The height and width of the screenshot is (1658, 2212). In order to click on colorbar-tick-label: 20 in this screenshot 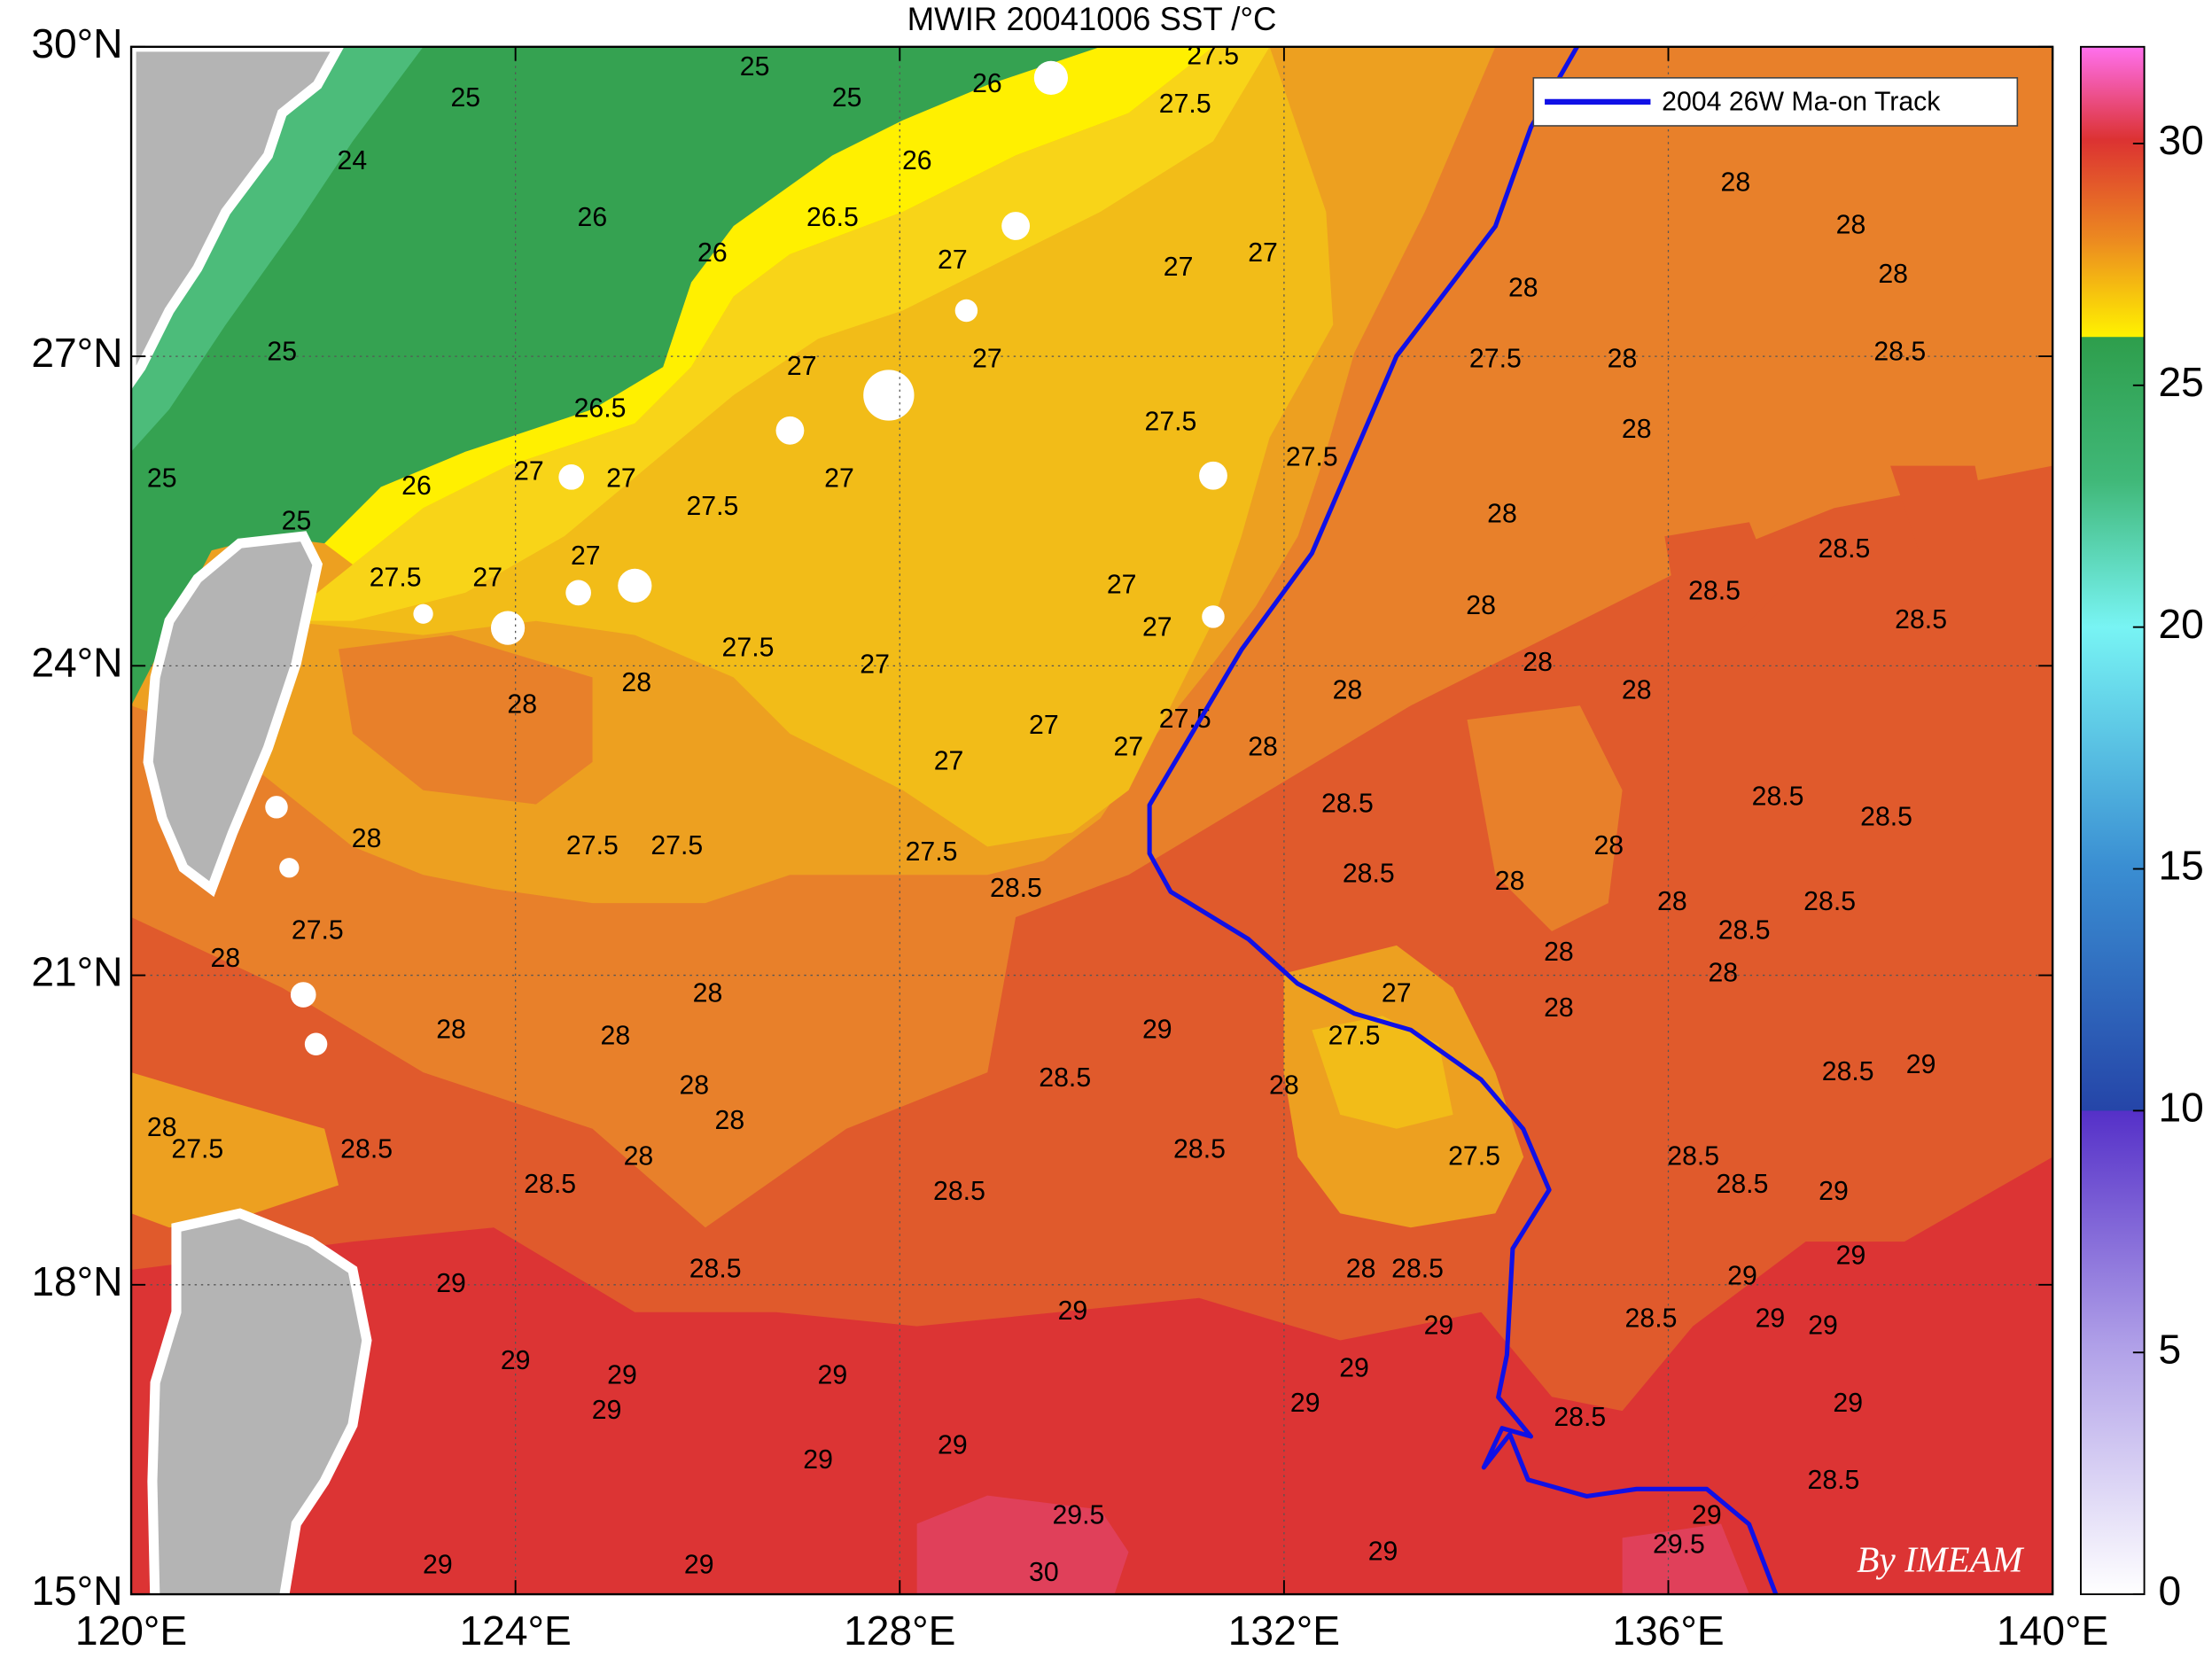, I will do `click(2181, 624)`.